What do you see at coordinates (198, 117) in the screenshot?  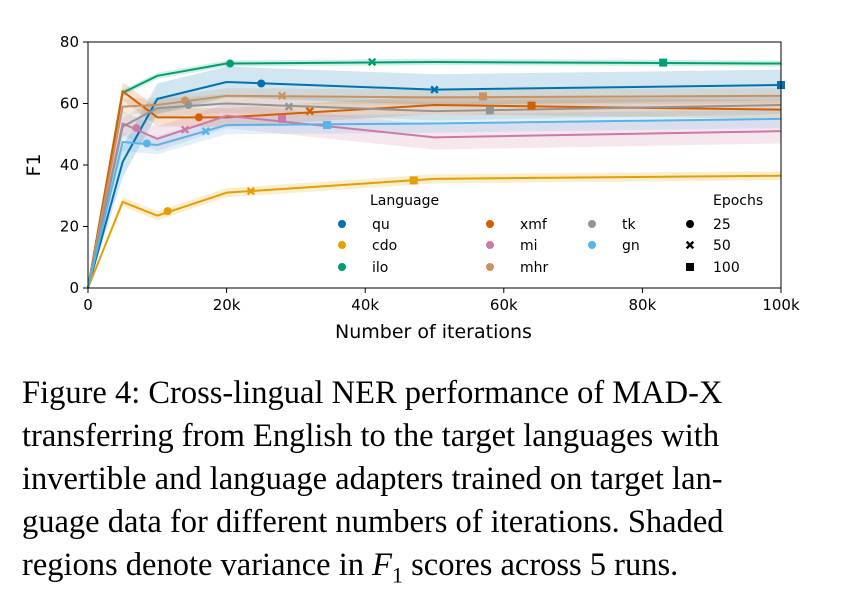 I see `marker-xmf-circle` at bounding box center [198, 117].